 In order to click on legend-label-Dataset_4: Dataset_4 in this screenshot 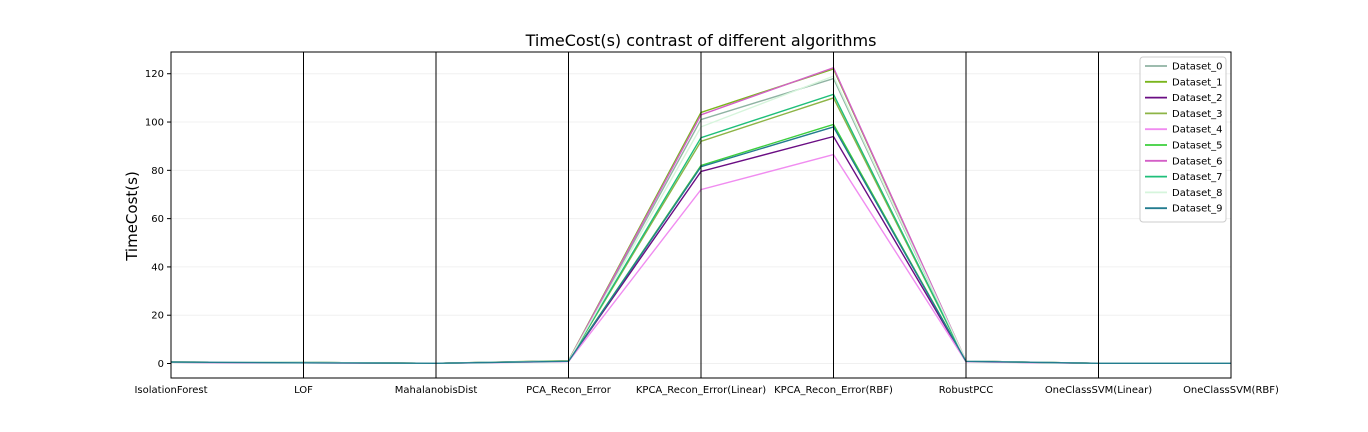, I will do `click(1197, 130)`.